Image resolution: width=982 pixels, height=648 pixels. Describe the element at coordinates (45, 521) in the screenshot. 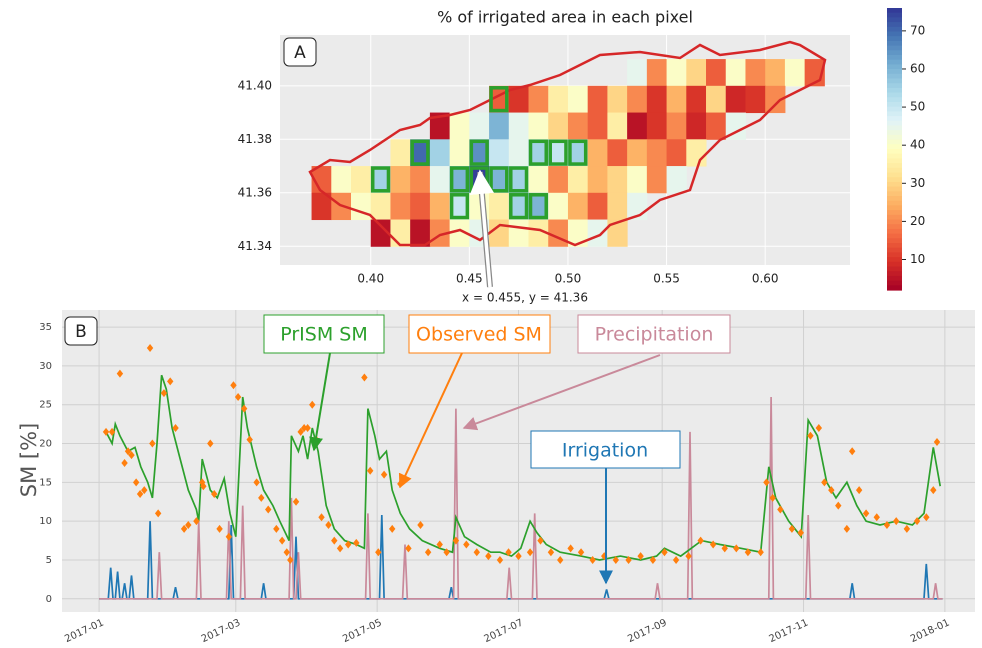

I see `y-tick-label: 10` at that location.